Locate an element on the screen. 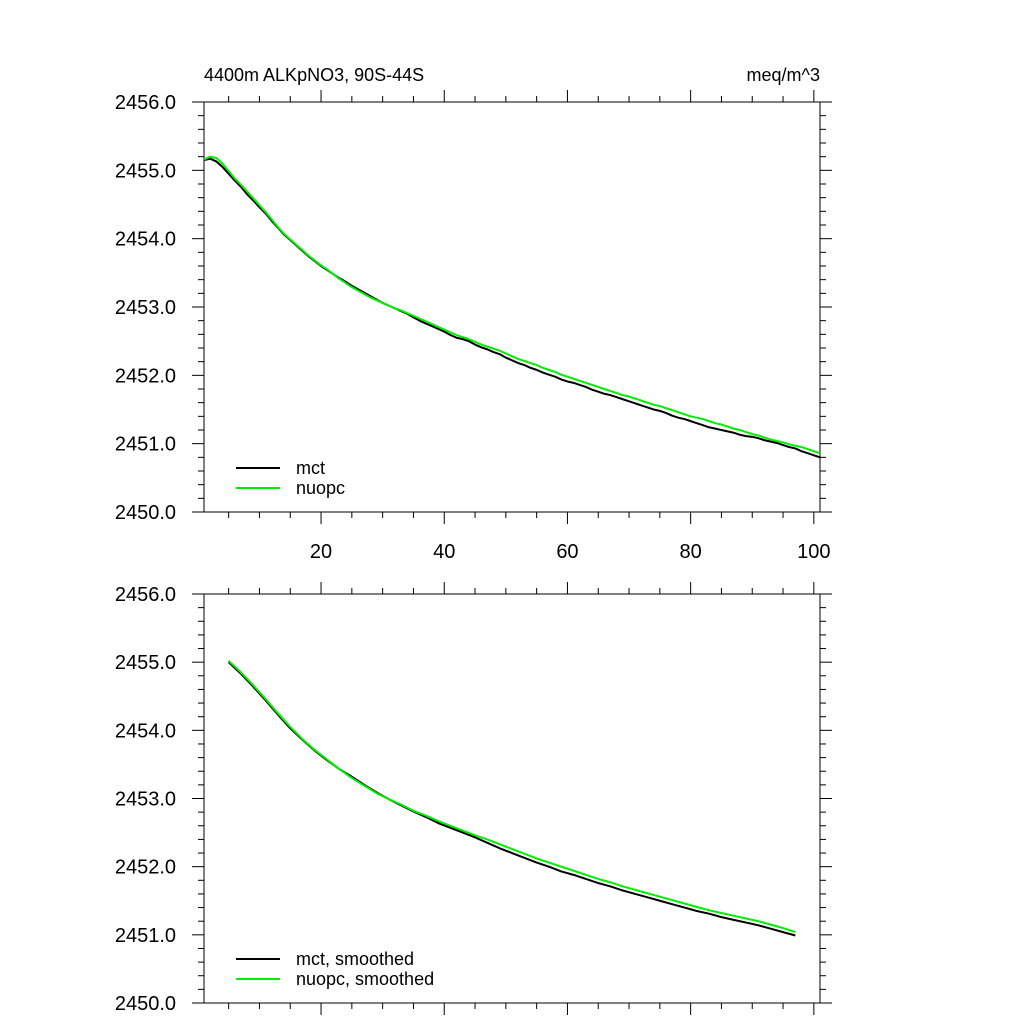 This screenshot has height=1029, width=1024. legend-label-0: mct, smoothed is located at coordinates (355, 959).